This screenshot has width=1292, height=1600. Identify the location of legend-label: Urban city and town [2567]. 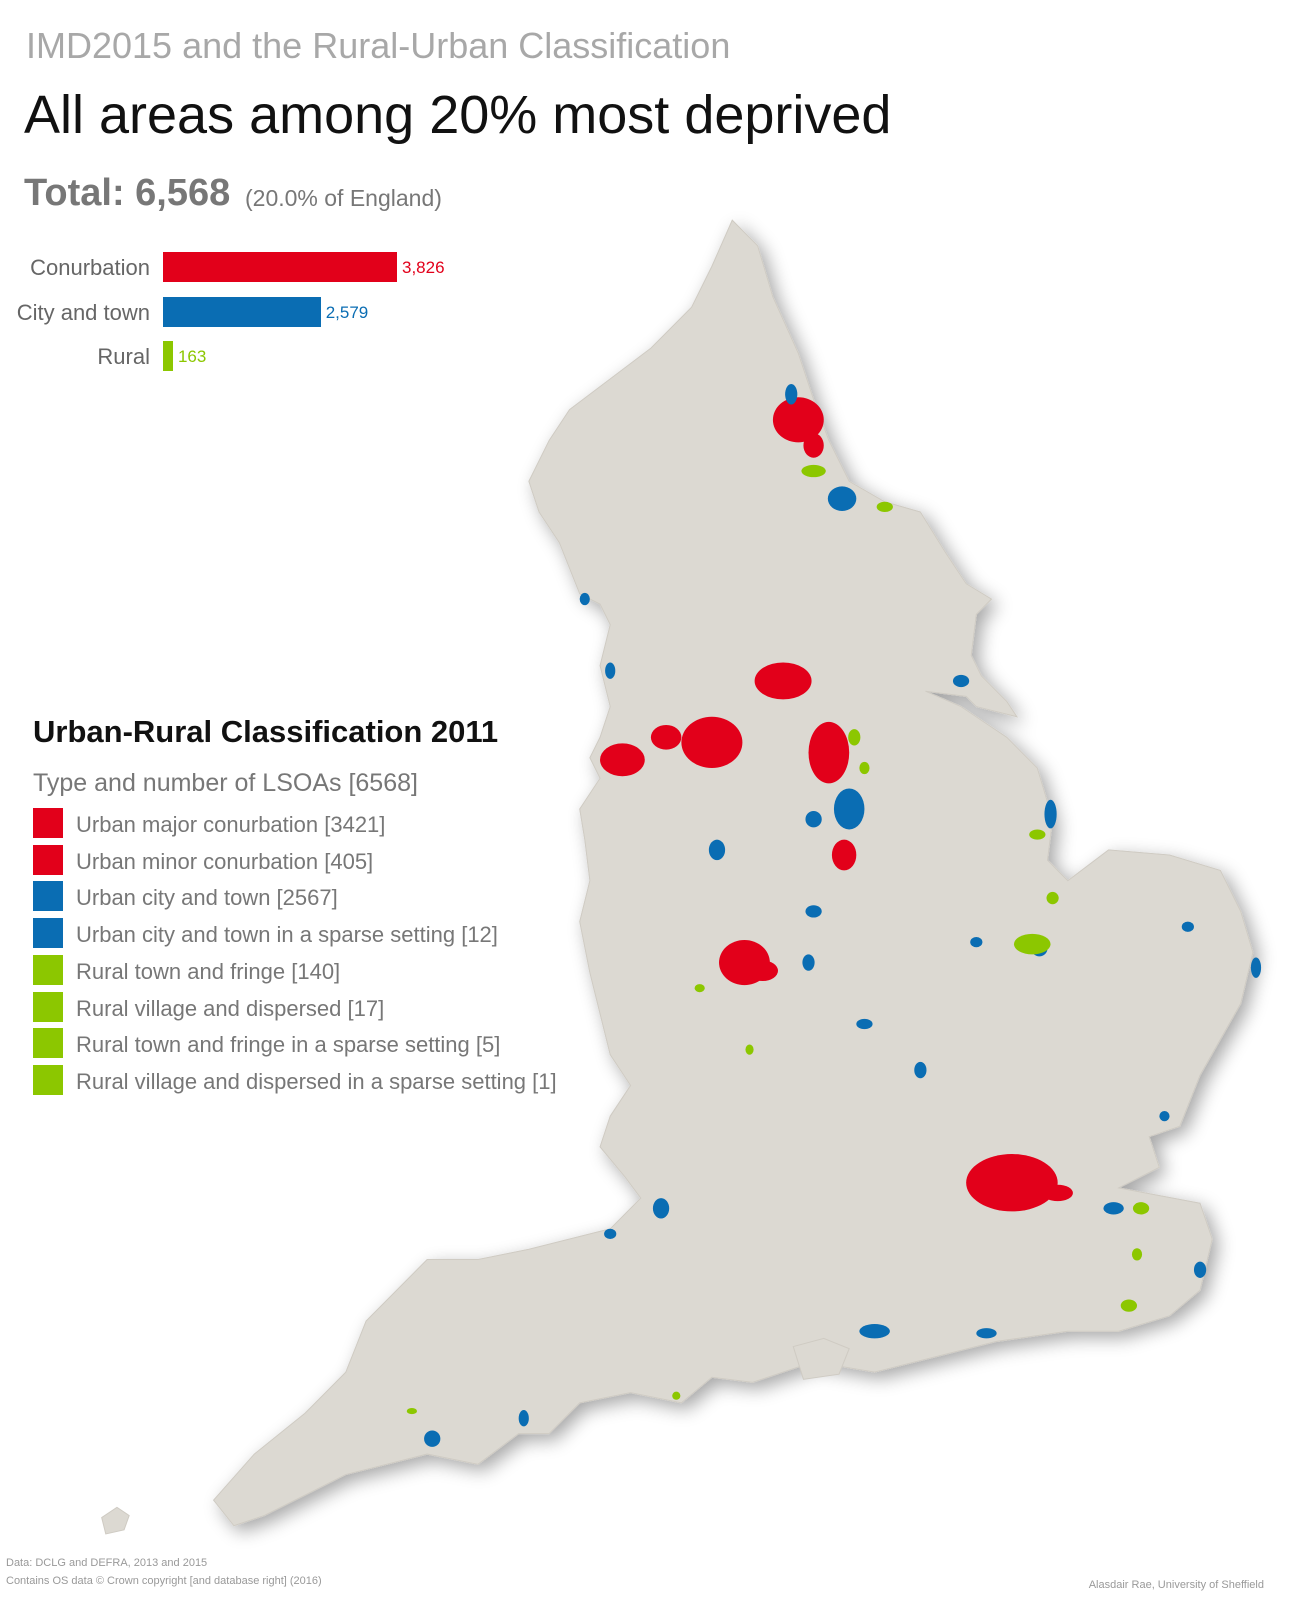
(207, 898).